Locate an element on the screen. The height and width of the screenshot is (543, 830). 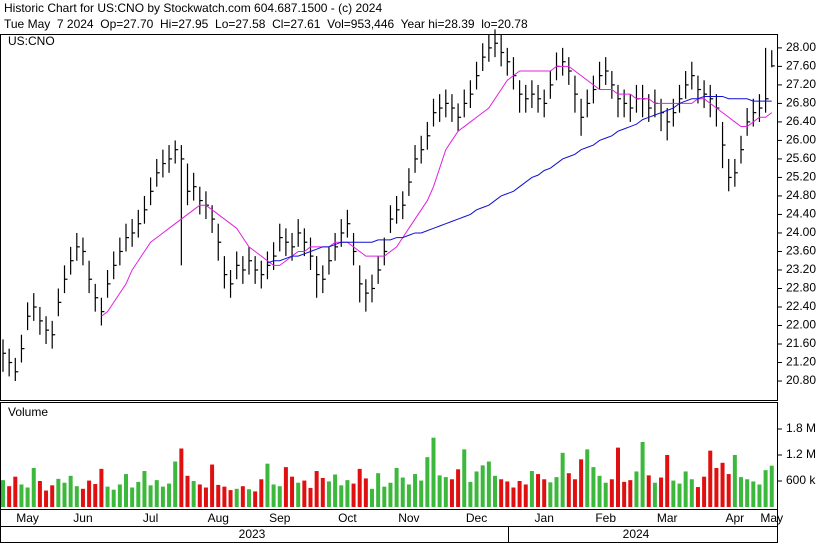
y-tick-label: 1.8 M is located at coordinates (801, 428).